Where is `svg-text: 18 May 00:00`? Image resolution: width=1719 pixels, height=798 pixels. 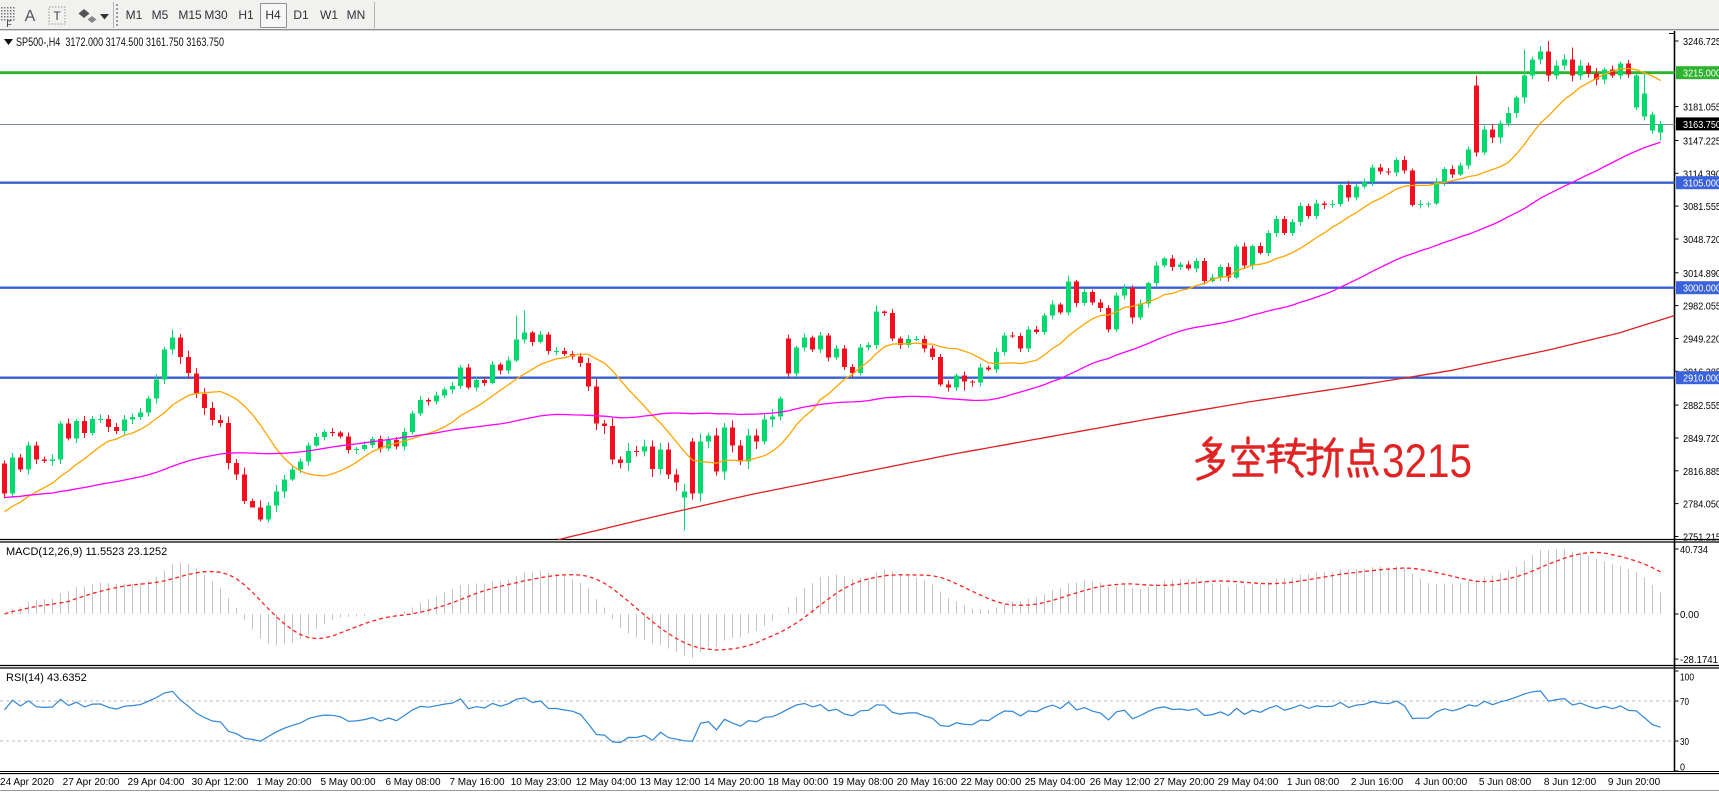
svg-text: 18 May 00:00 is located at coordinates (798, 782).